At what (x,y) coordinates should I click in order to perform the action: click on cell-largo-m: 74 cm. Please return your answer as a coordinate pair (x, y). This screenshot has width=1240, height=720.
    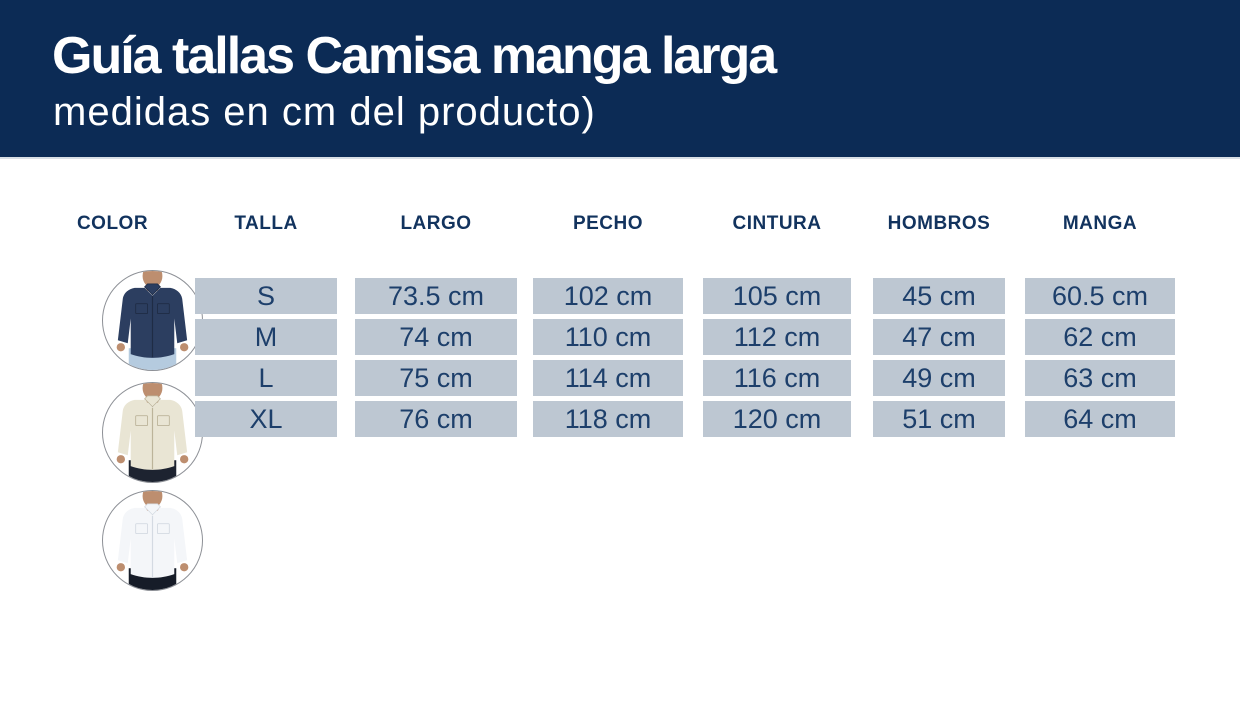
    Looking at the image, I should click on (436, 337).